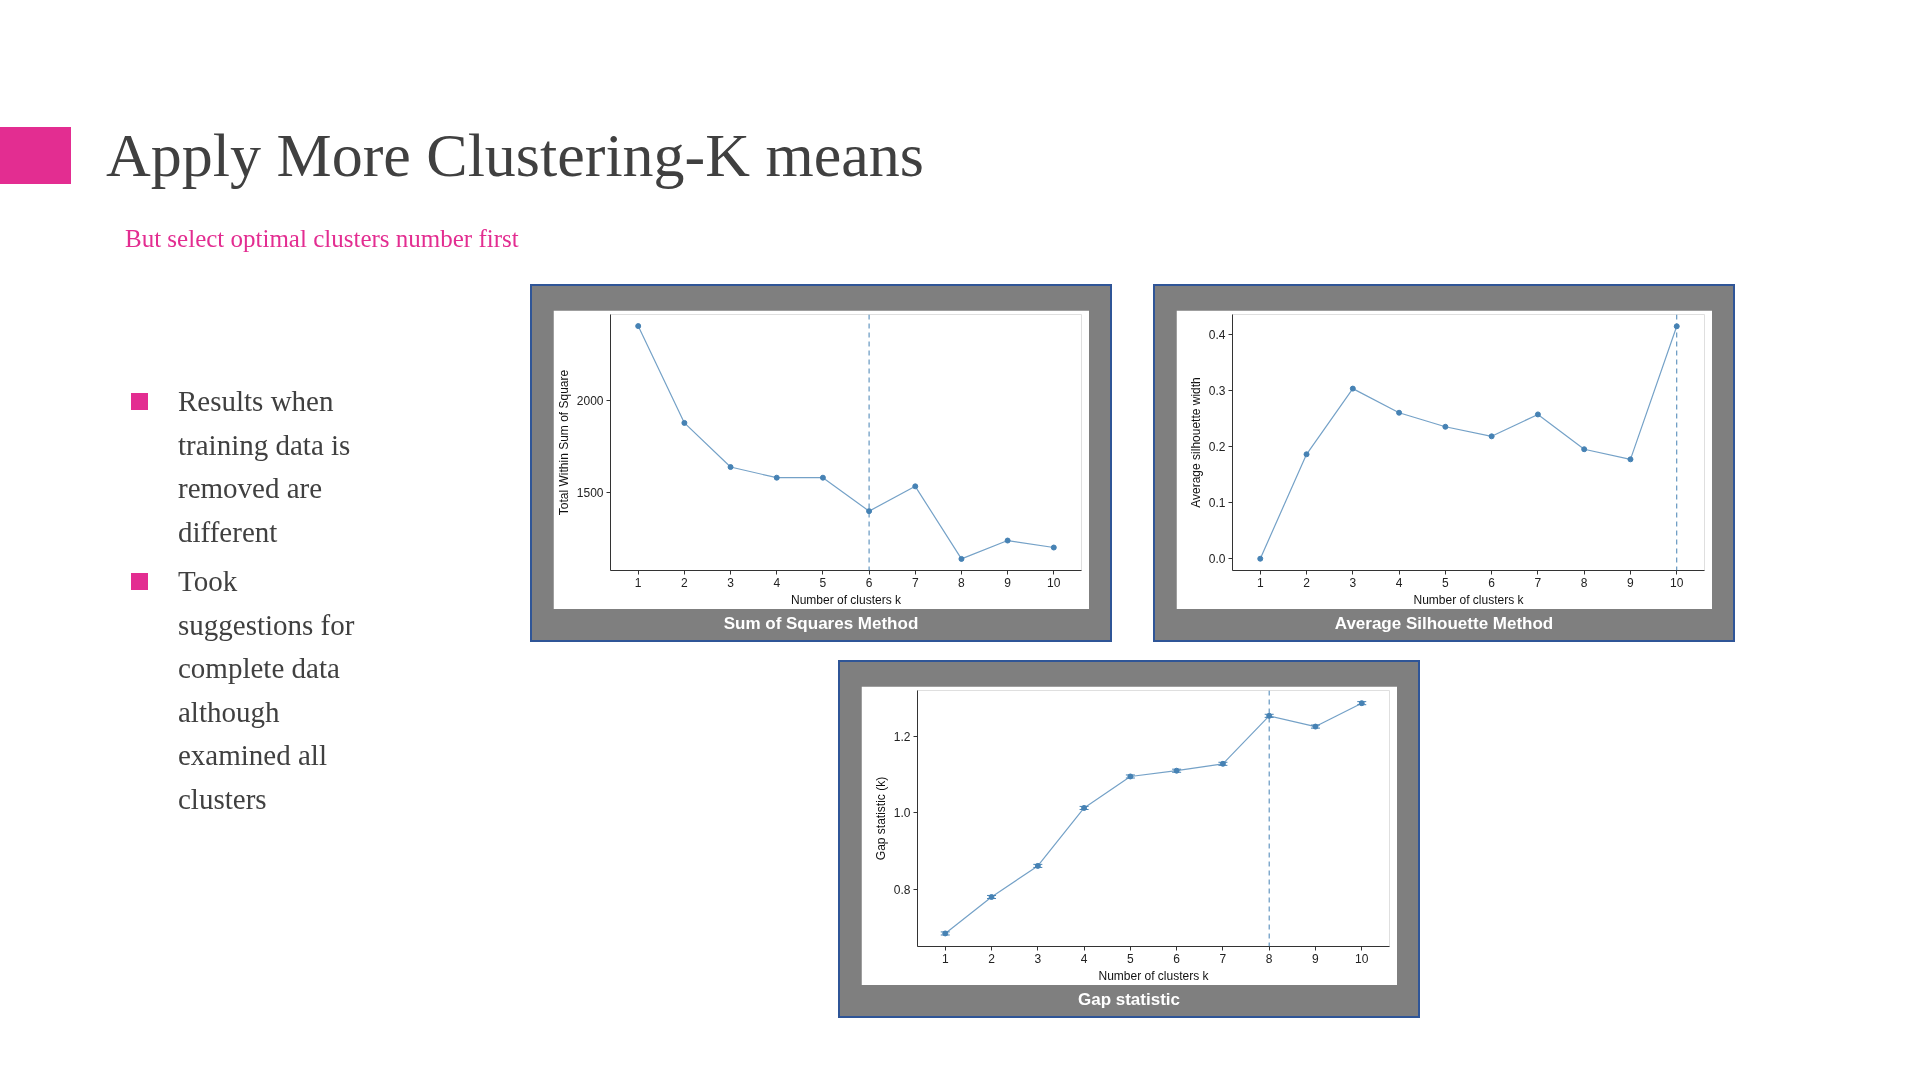 This screenshot has width=1920, height=1080. I want to click on y-tick-label: 0.0, so click(1217, 559).